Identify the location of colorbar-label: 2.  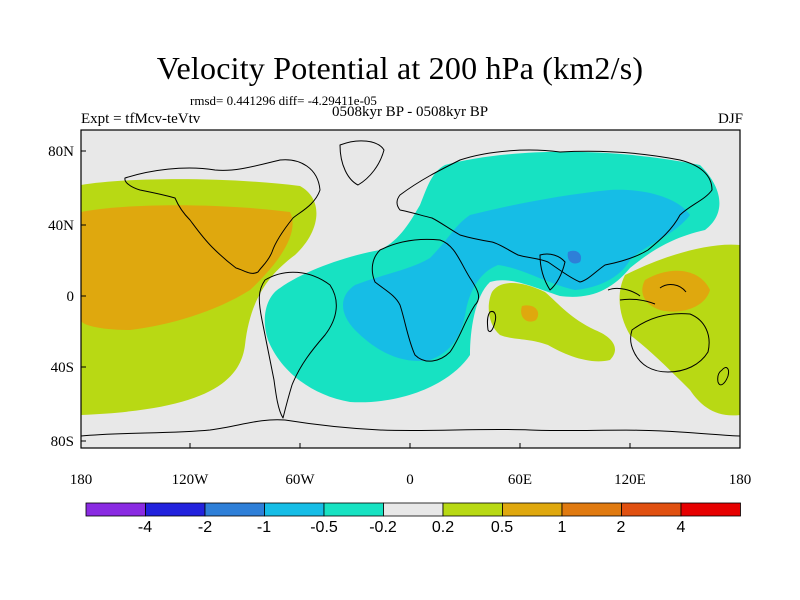
(621, 527).